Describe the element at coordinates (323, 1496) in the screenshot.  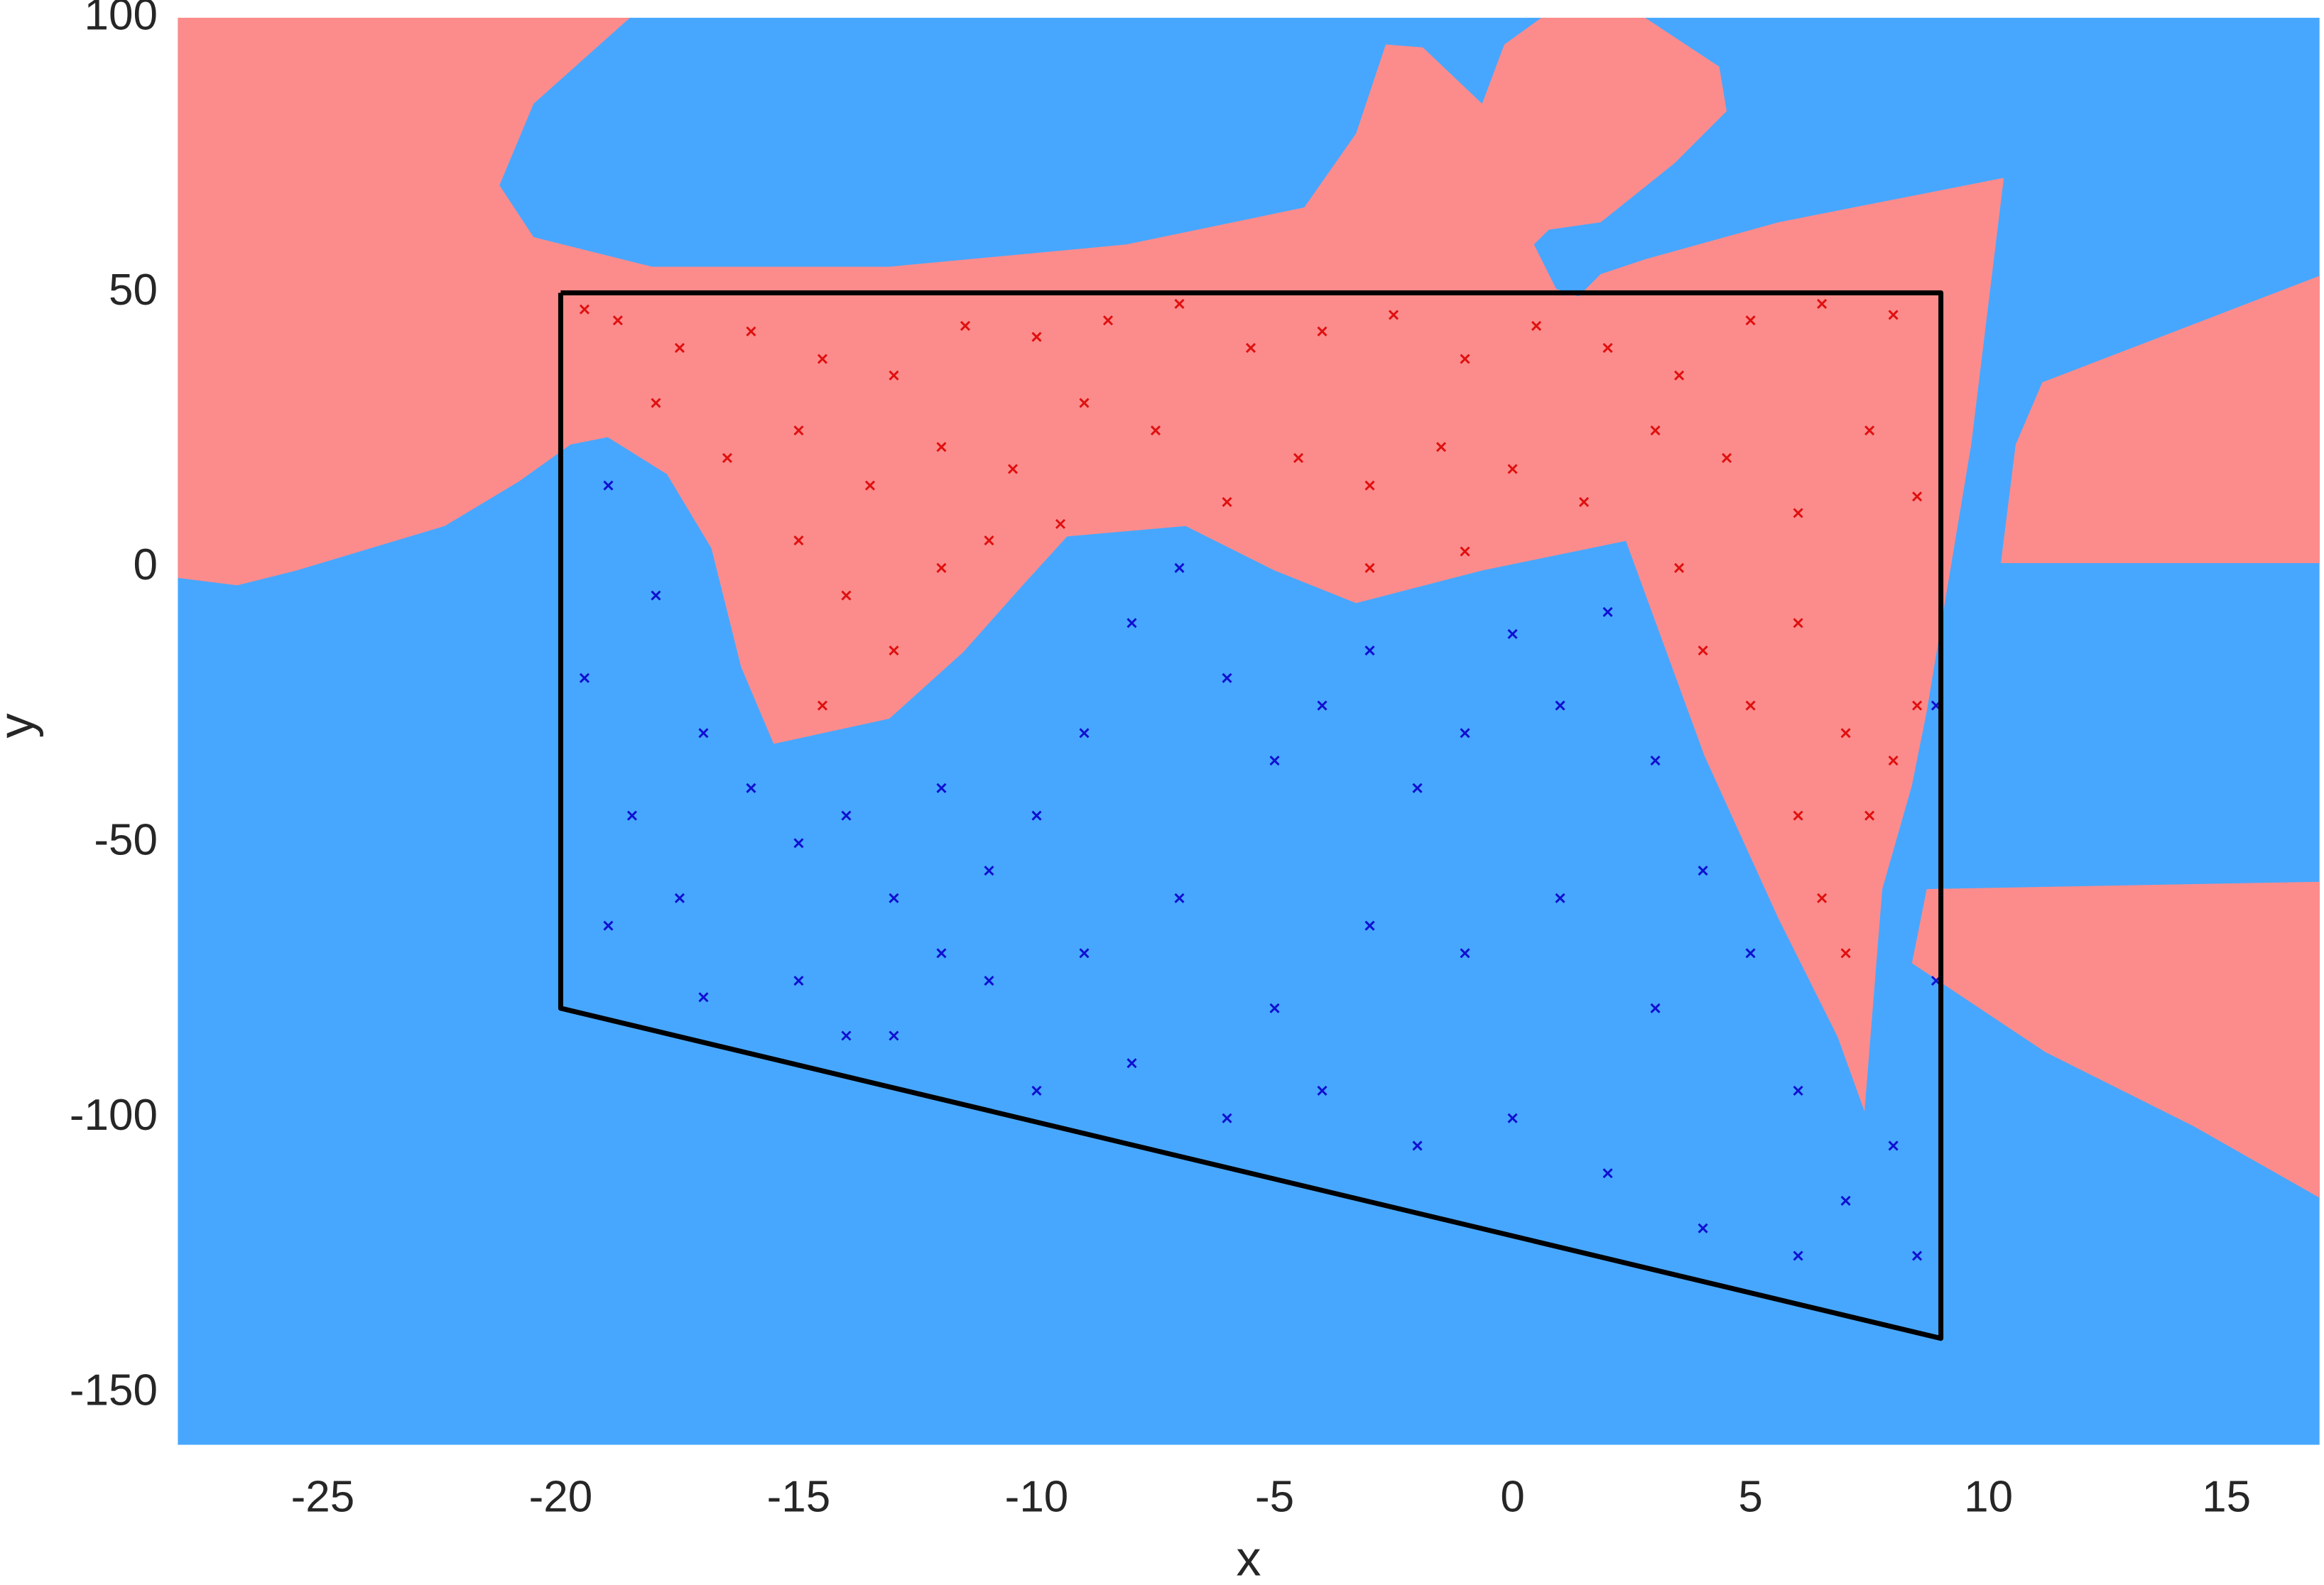
I see `x-tick-label: -25` at that location.